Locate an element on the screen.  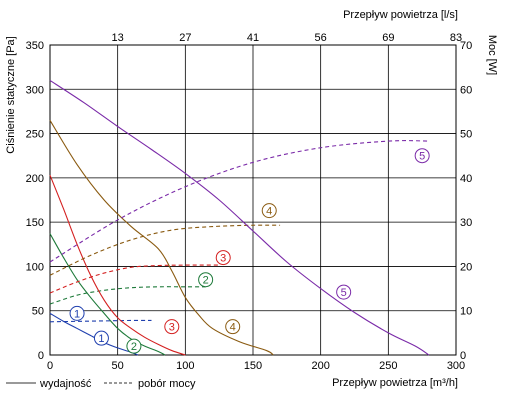
legend-label-dashed: pobór mocy is located at coordinates (167, 384).